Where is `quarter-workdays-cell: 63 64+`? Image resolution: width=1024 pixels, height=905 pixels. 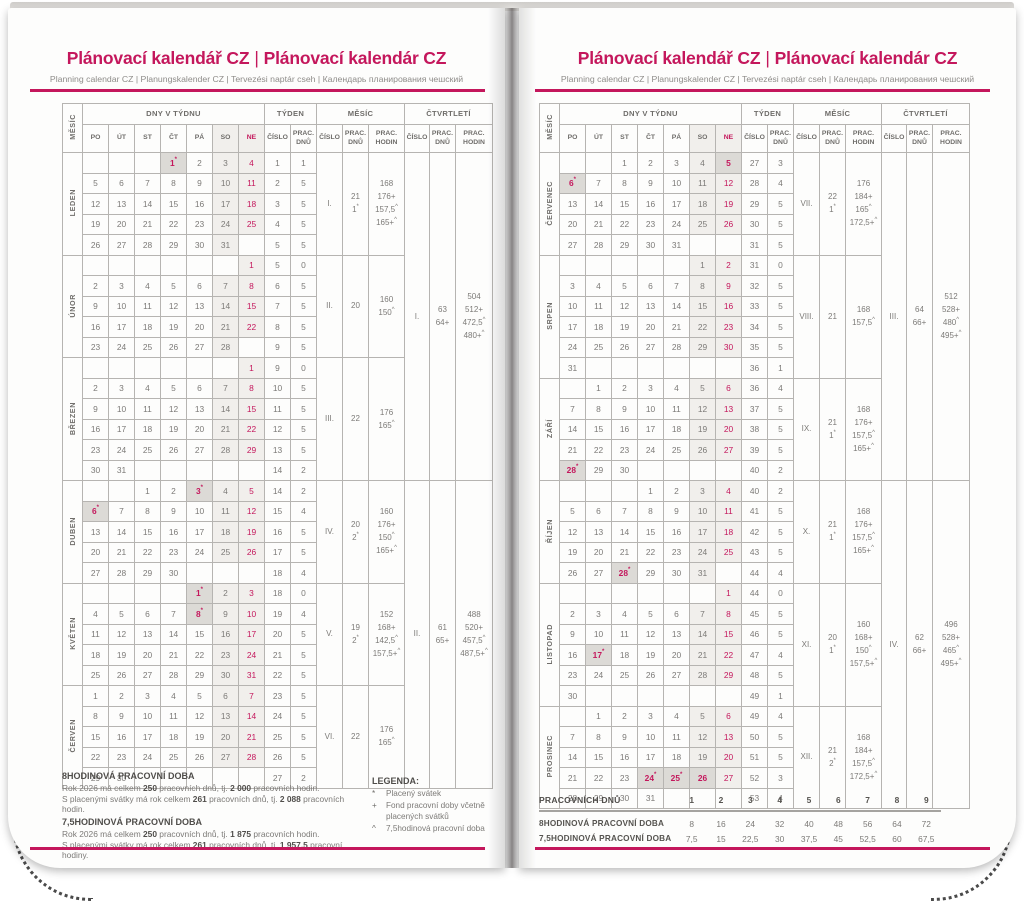
quarter-workdays-cell: 63 64+ is located at coordinates (442, 316).